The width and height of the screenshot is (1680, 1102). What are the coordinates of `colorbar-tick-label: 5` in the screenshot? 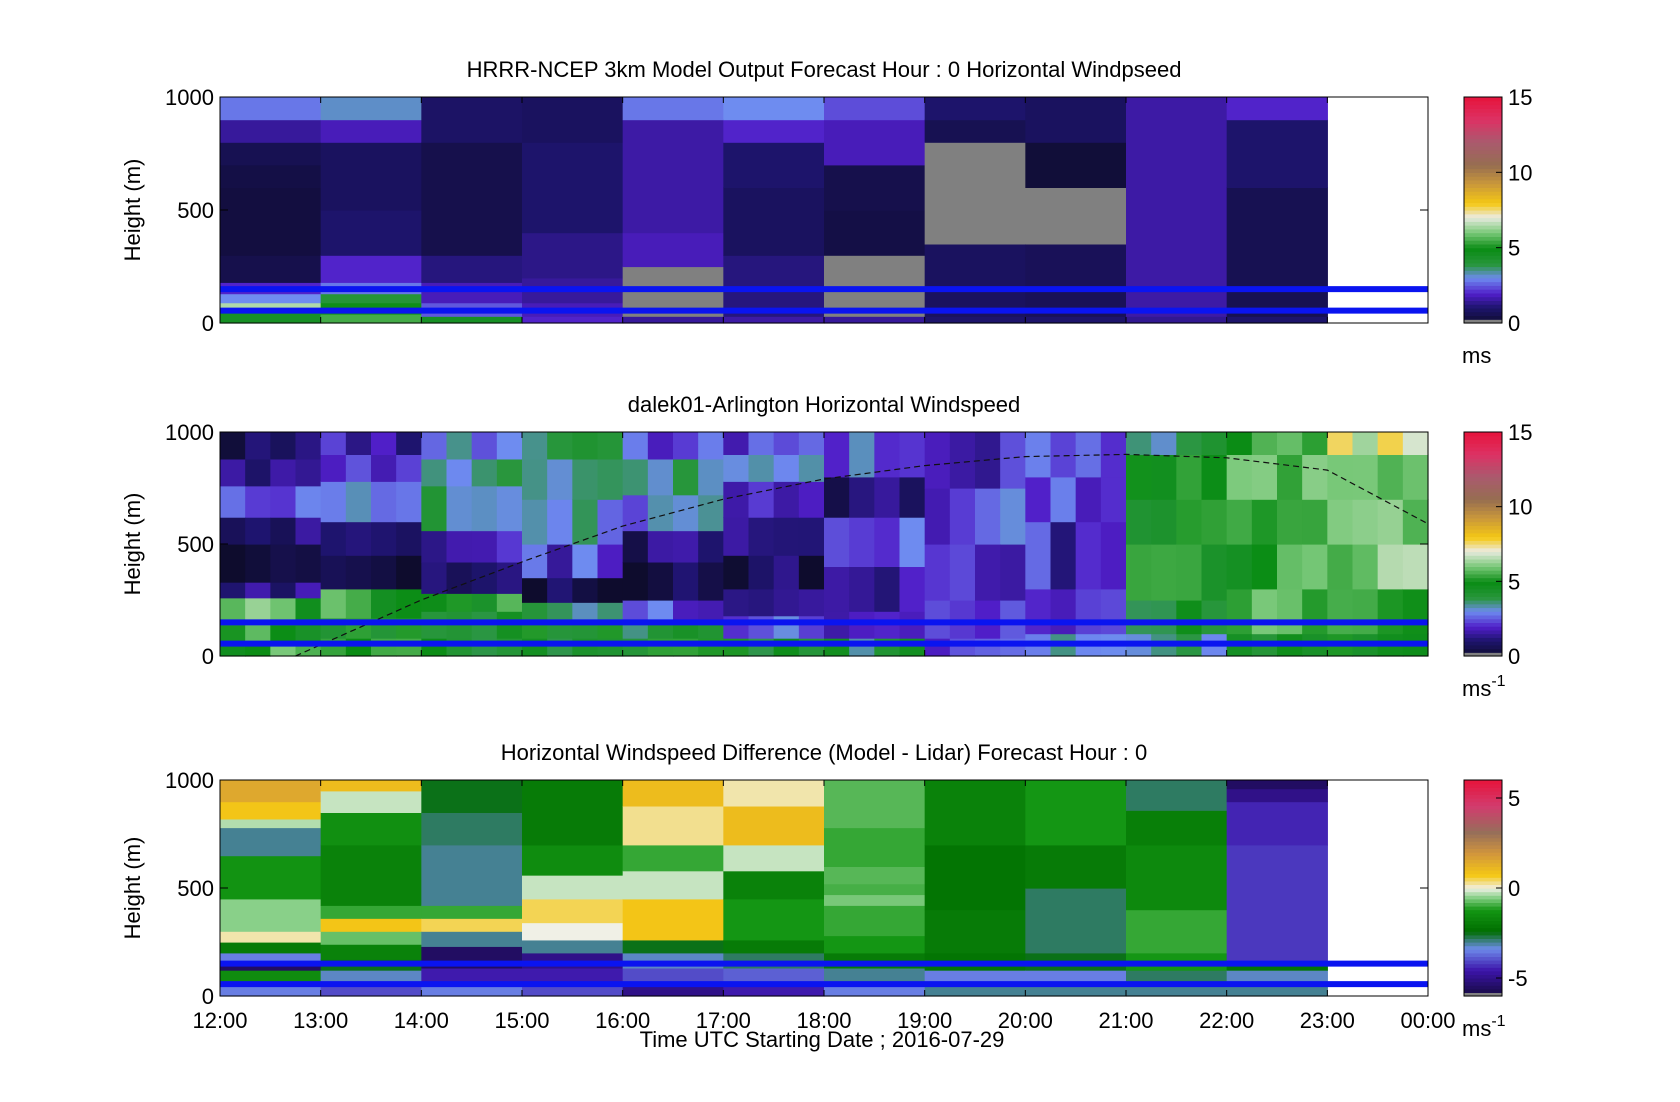 It's located at (1514, 581).